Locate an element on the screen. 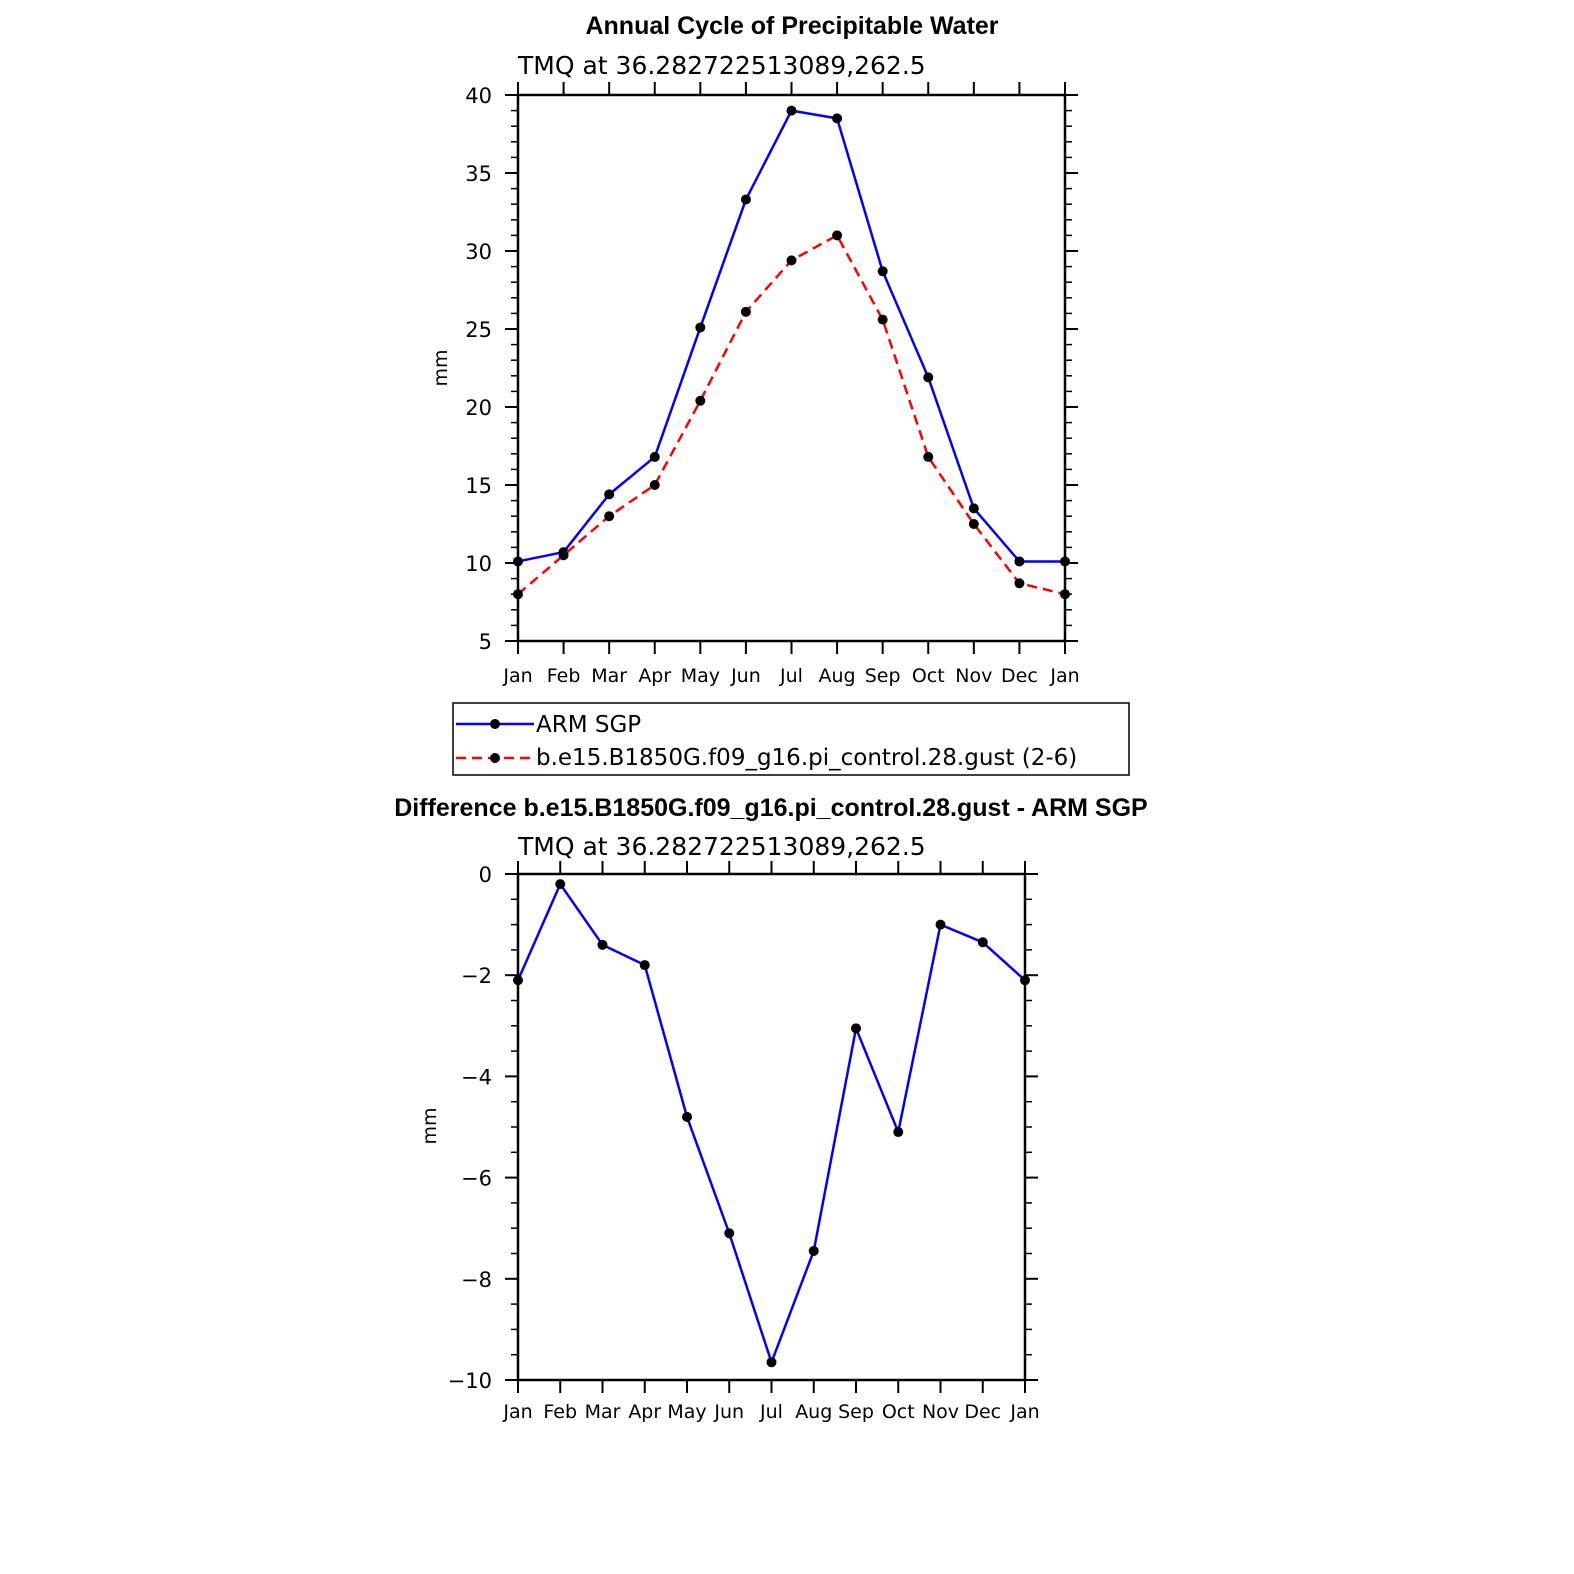 The width and height of the screenshot is (1574, 1574). y-tick-label: −4 is located at coordinates (476, 1077).